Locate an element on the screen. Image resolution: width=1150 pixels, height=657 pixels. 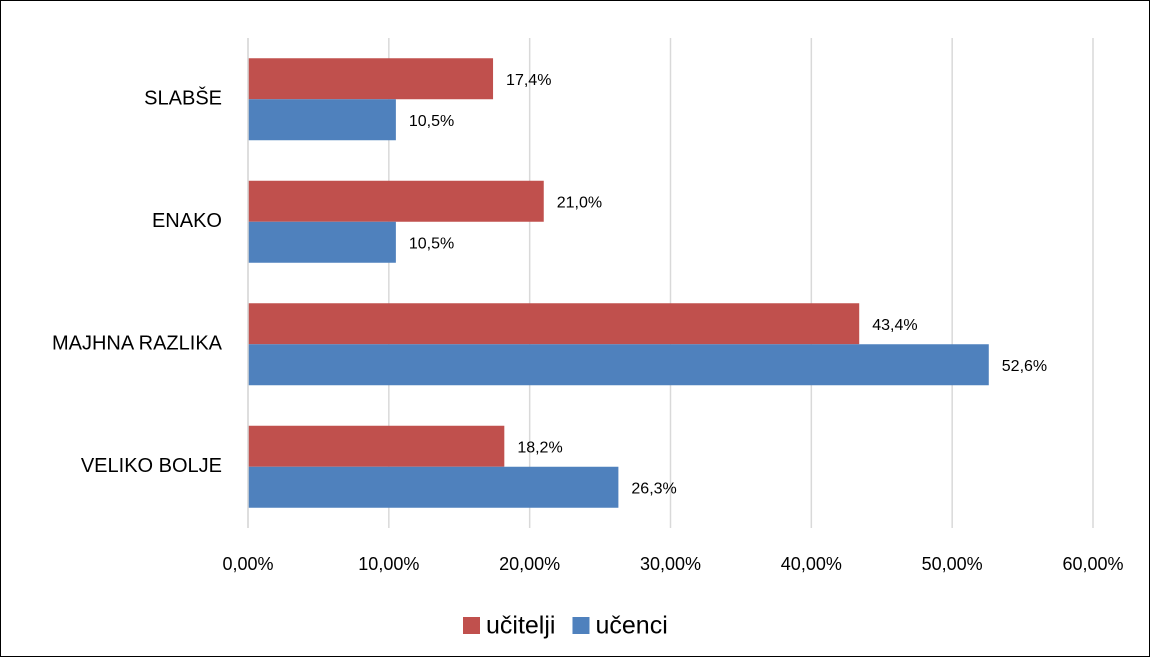
x-tick-label: 40,00% is located at coordinates (811, 564).